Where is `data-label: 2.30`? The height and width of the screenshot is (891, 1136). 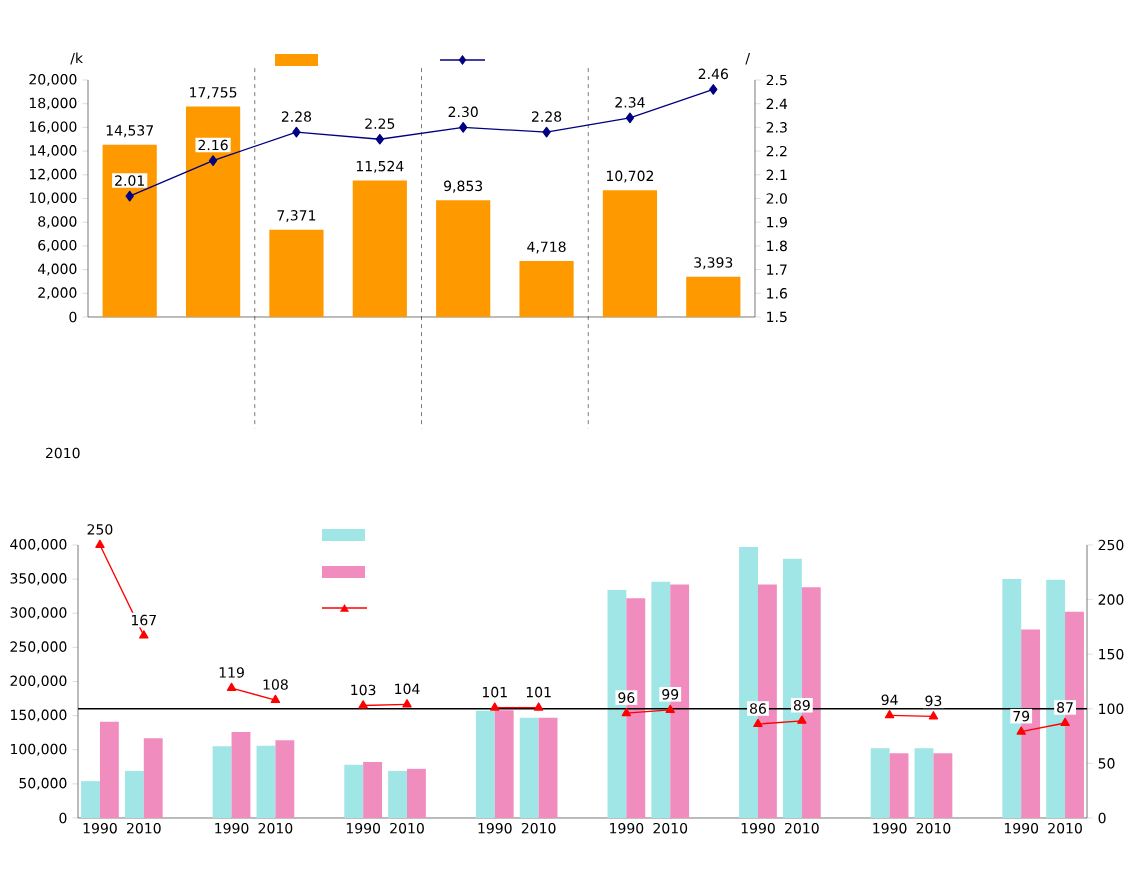 data-label: 2.30 is located at coordinates (463, 112).